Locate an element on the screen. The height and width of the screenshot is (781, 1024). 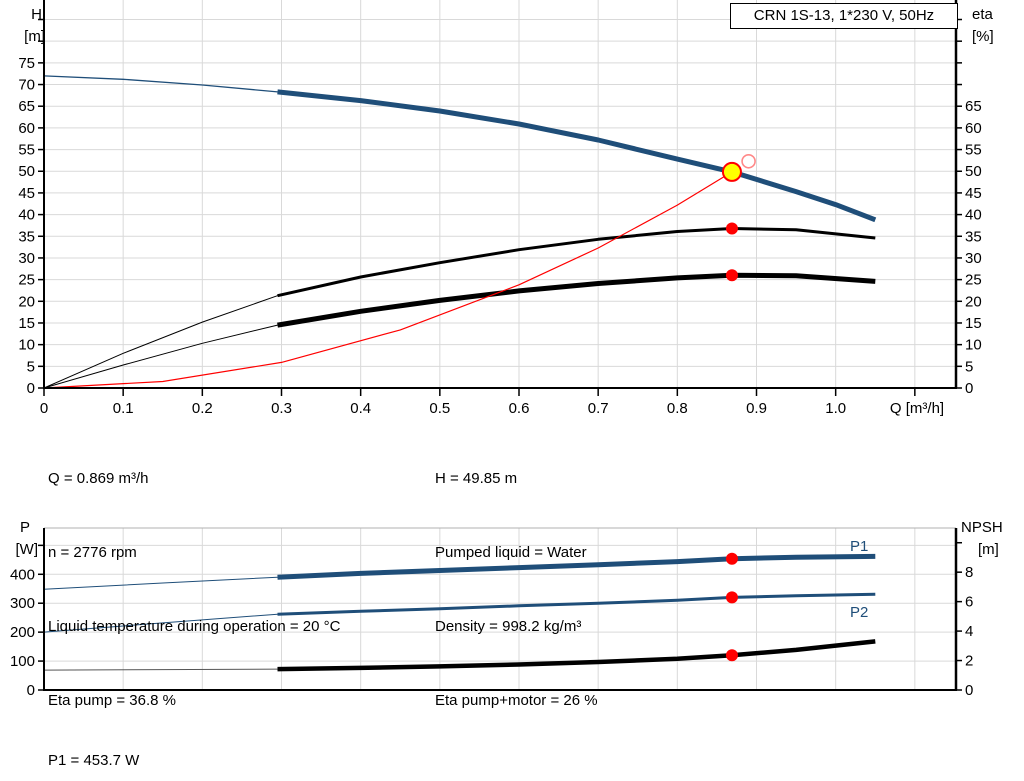
curve-title-box: CRN 1S-13, 1*230 V, 50Hz is located at coordinates (844, 16).